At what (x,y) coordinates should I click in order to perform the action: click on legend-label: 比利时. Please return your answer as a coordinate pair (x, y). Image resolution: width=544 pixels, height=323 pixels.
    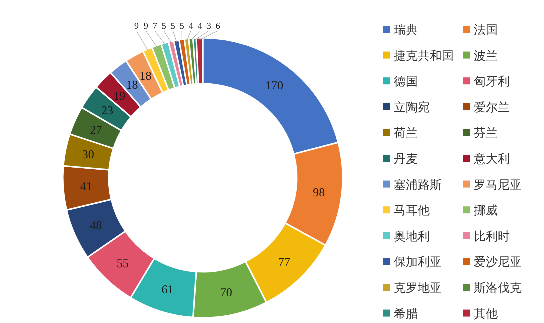
    Looking at the image, I should click on (492, 236).